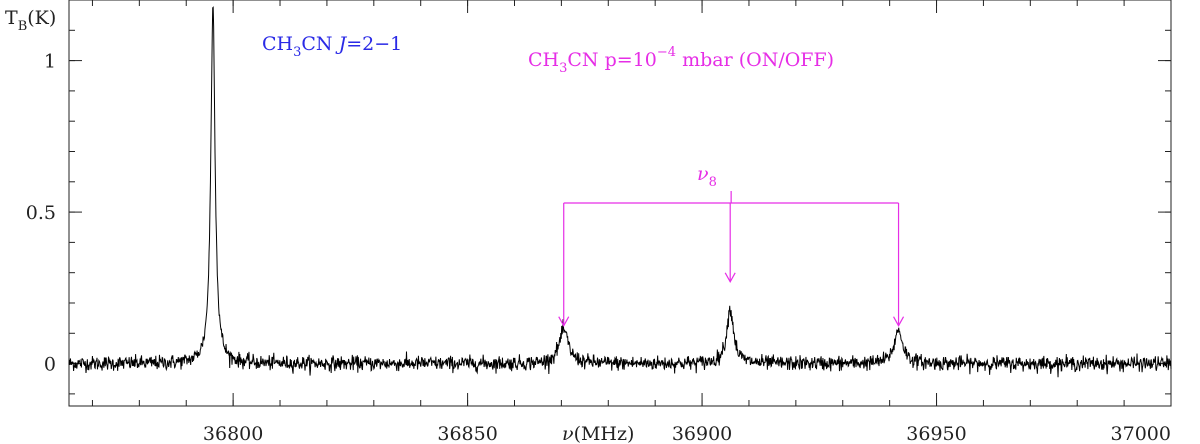 The width and height of the screenshot is (1200, 444). I want to click on y-axis-title: TB(K), so click(30, 20).